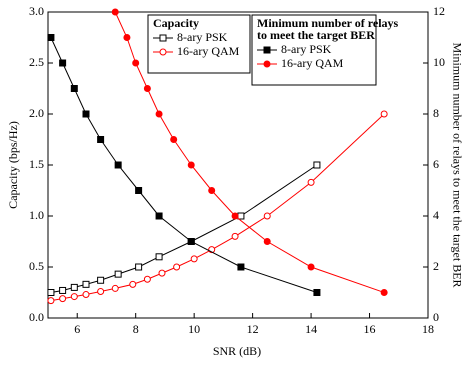 Image resolution: width=469 pixels, height=372 pixels. I want to click on x-tick-label: 12, so click(253, 329).